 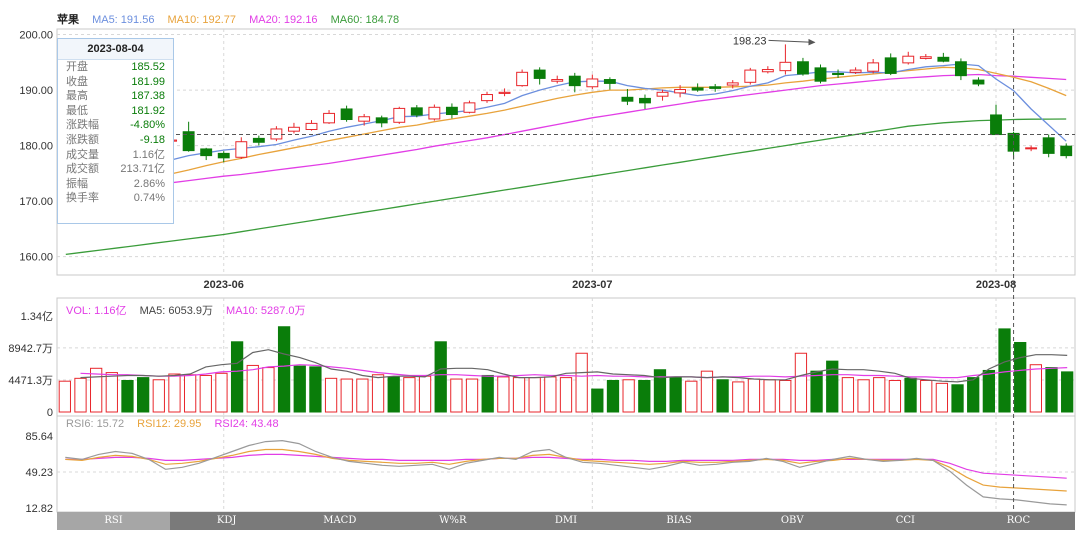 What do you see at coordinates (566, 520) in the screenshot?
I see `tab-dmi: DMI` at bounding box center [566, 520].